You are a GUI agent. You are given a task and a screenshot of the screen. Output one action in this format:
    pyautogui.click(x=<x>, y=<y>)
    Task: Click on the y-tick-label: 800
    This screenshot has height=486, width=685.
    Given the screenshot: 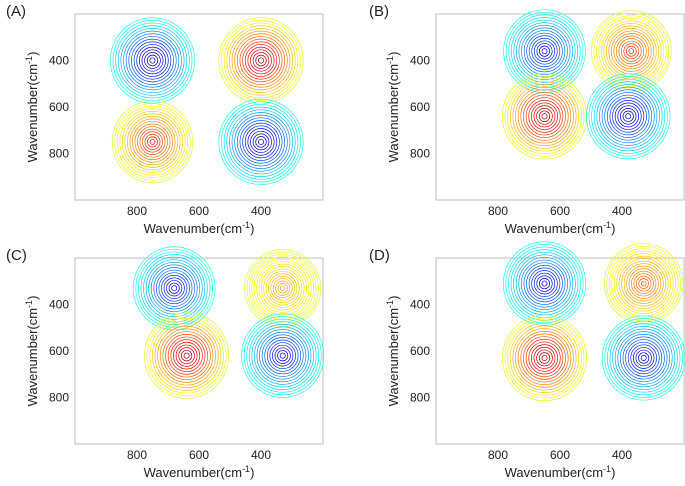 What is the action you would take?
    pyautogui.click(x=420, y=154)
    